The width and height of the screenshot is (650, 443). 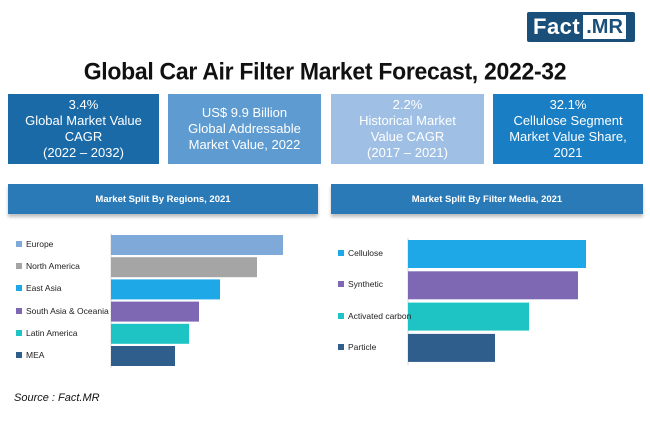 What do you see at coordinates (150, 333) in the screenshot?
I see `bar-latin-america` at bounding box center [150, 333].